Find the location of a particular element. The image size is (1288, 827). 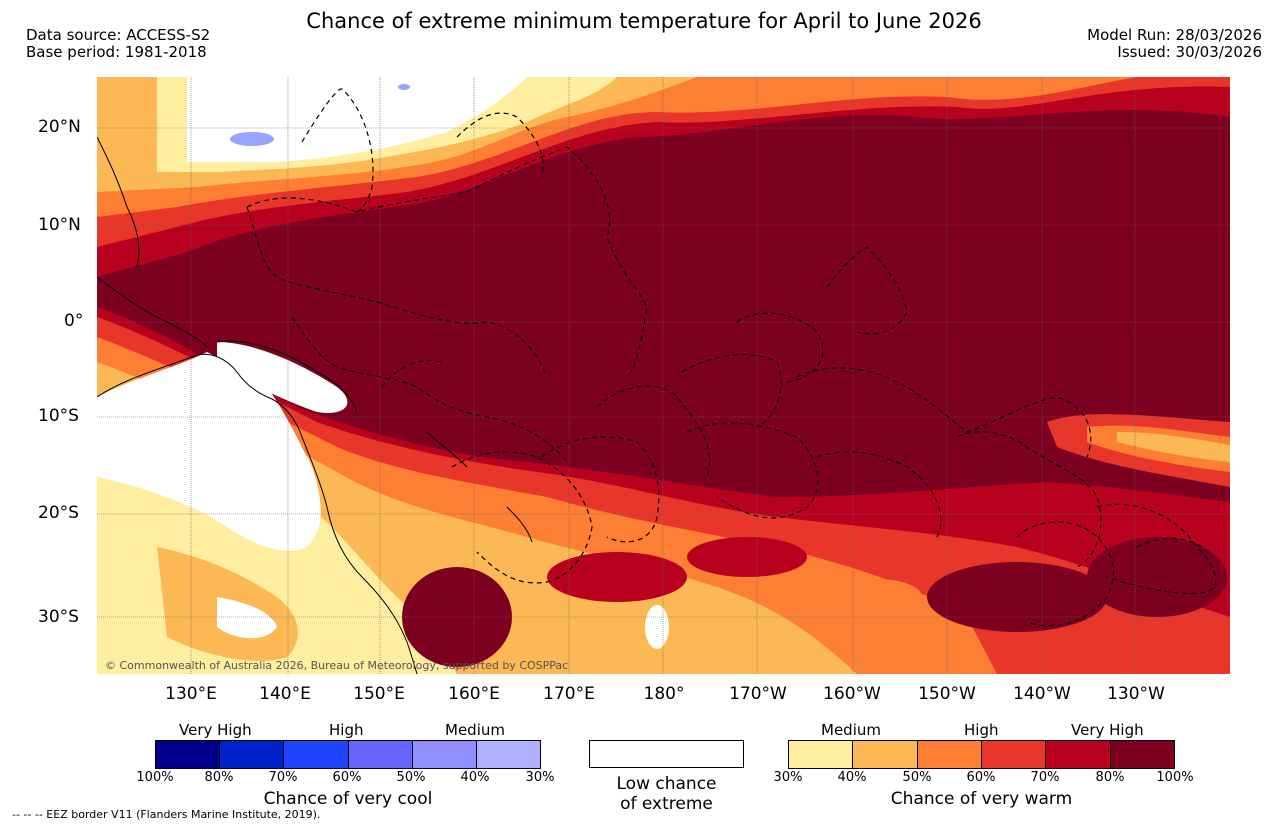

cool-tick: 50% is located at coordinates (411, 777).